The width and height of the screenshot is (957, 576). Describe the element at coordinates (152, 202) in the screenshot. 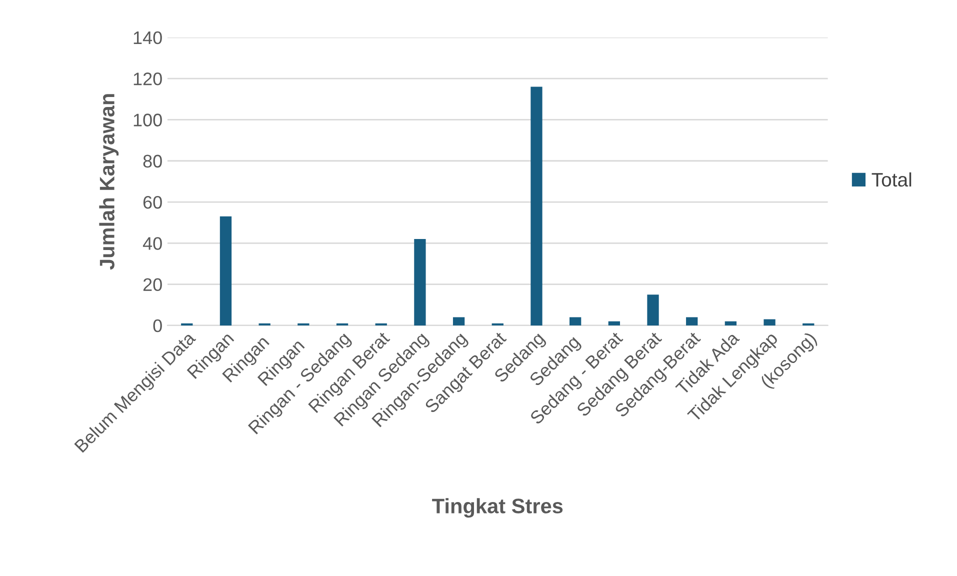

I see `y-tick-label: 60` at that location.